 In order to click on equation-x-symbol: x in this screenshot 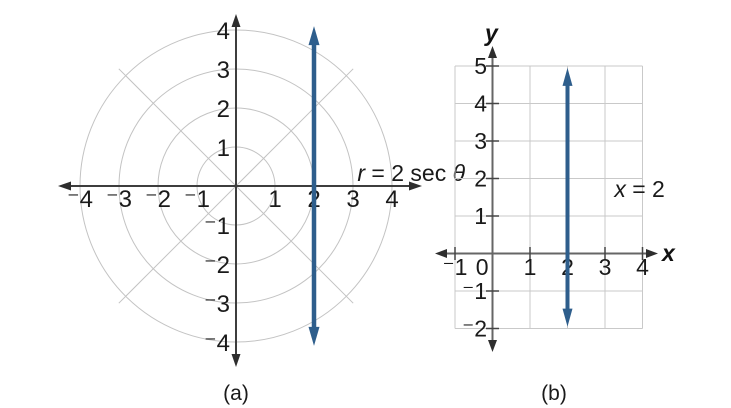, I will do `click(620, 189)`.